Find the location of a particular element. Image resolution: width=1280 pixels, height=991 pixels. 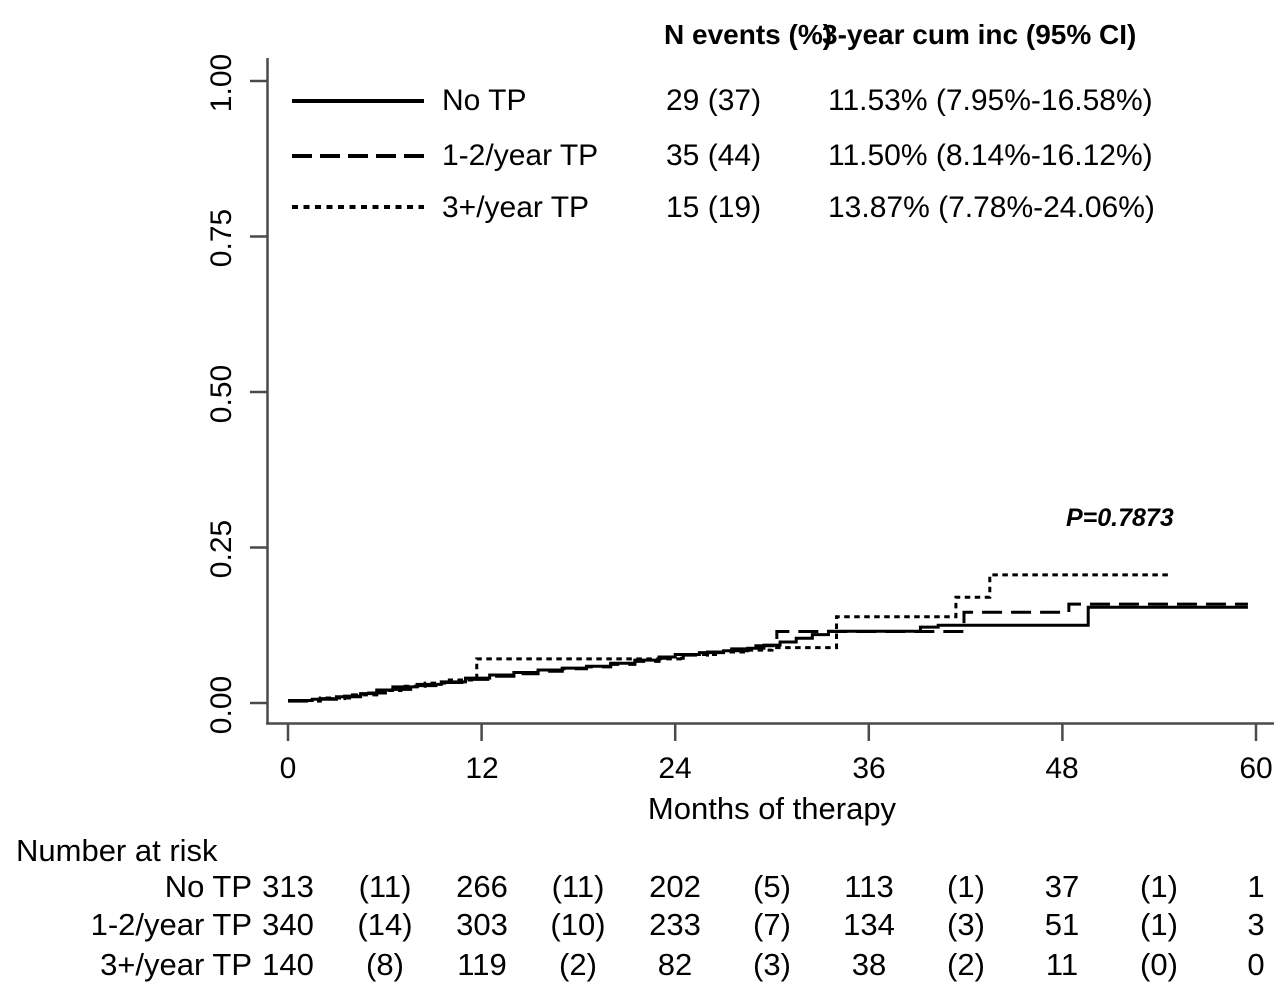

risk-cell: 51 is located at coordinates (1062, 924).